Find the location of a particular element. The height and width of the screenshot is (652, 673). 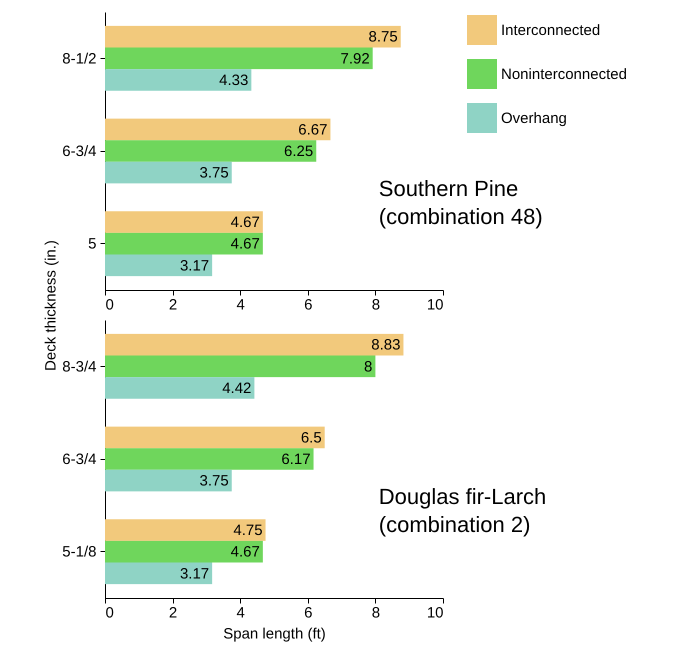

data-label: 4.33 is located at coordinates (233, 80).